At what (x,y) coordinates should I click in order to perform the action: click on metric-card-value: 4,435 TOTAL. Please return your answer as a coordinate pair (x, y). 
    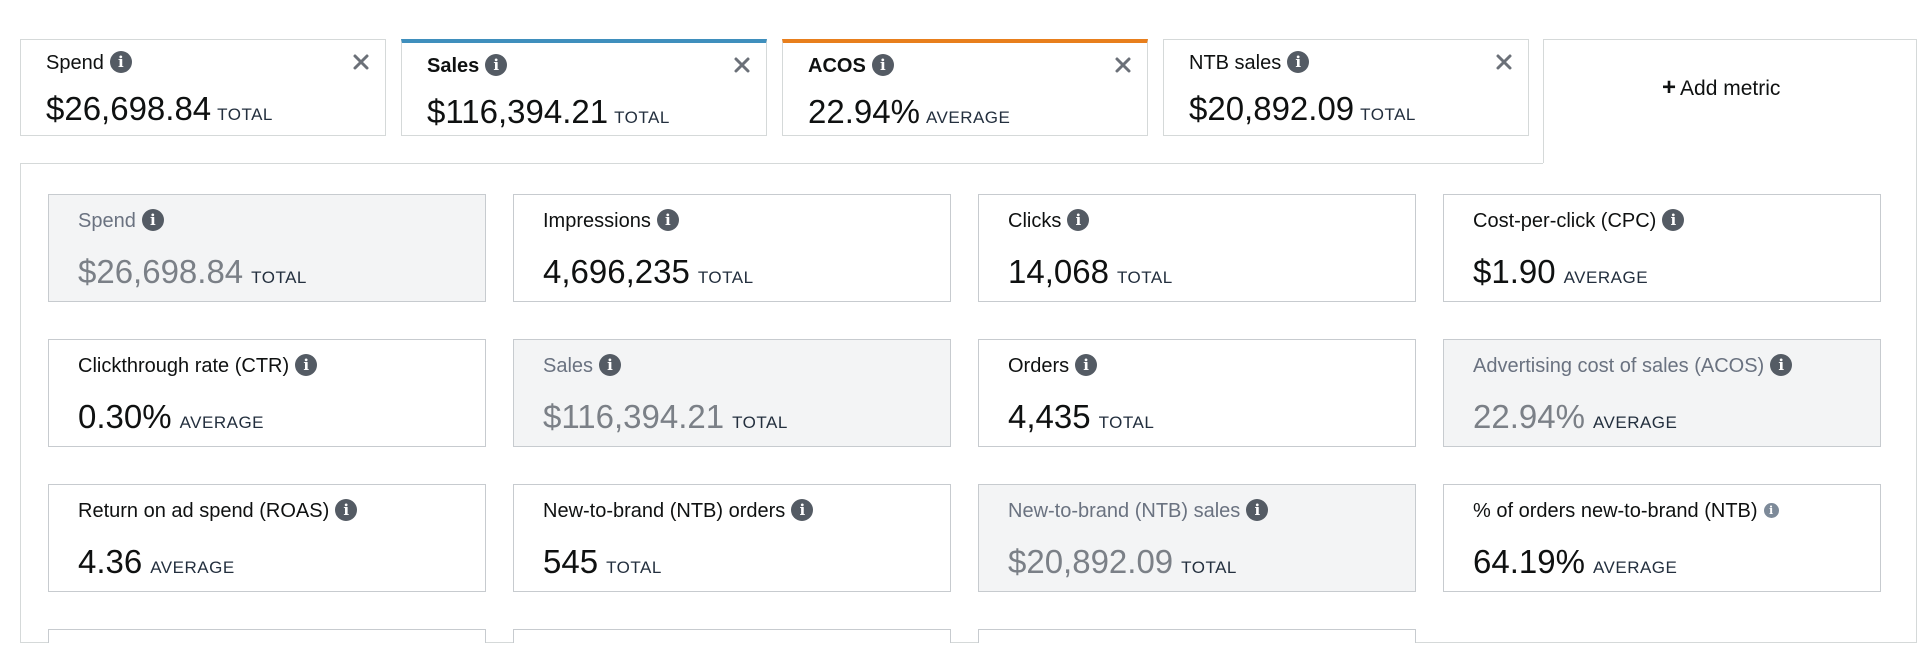
    Looking at the image, I should click on (1081, 416).